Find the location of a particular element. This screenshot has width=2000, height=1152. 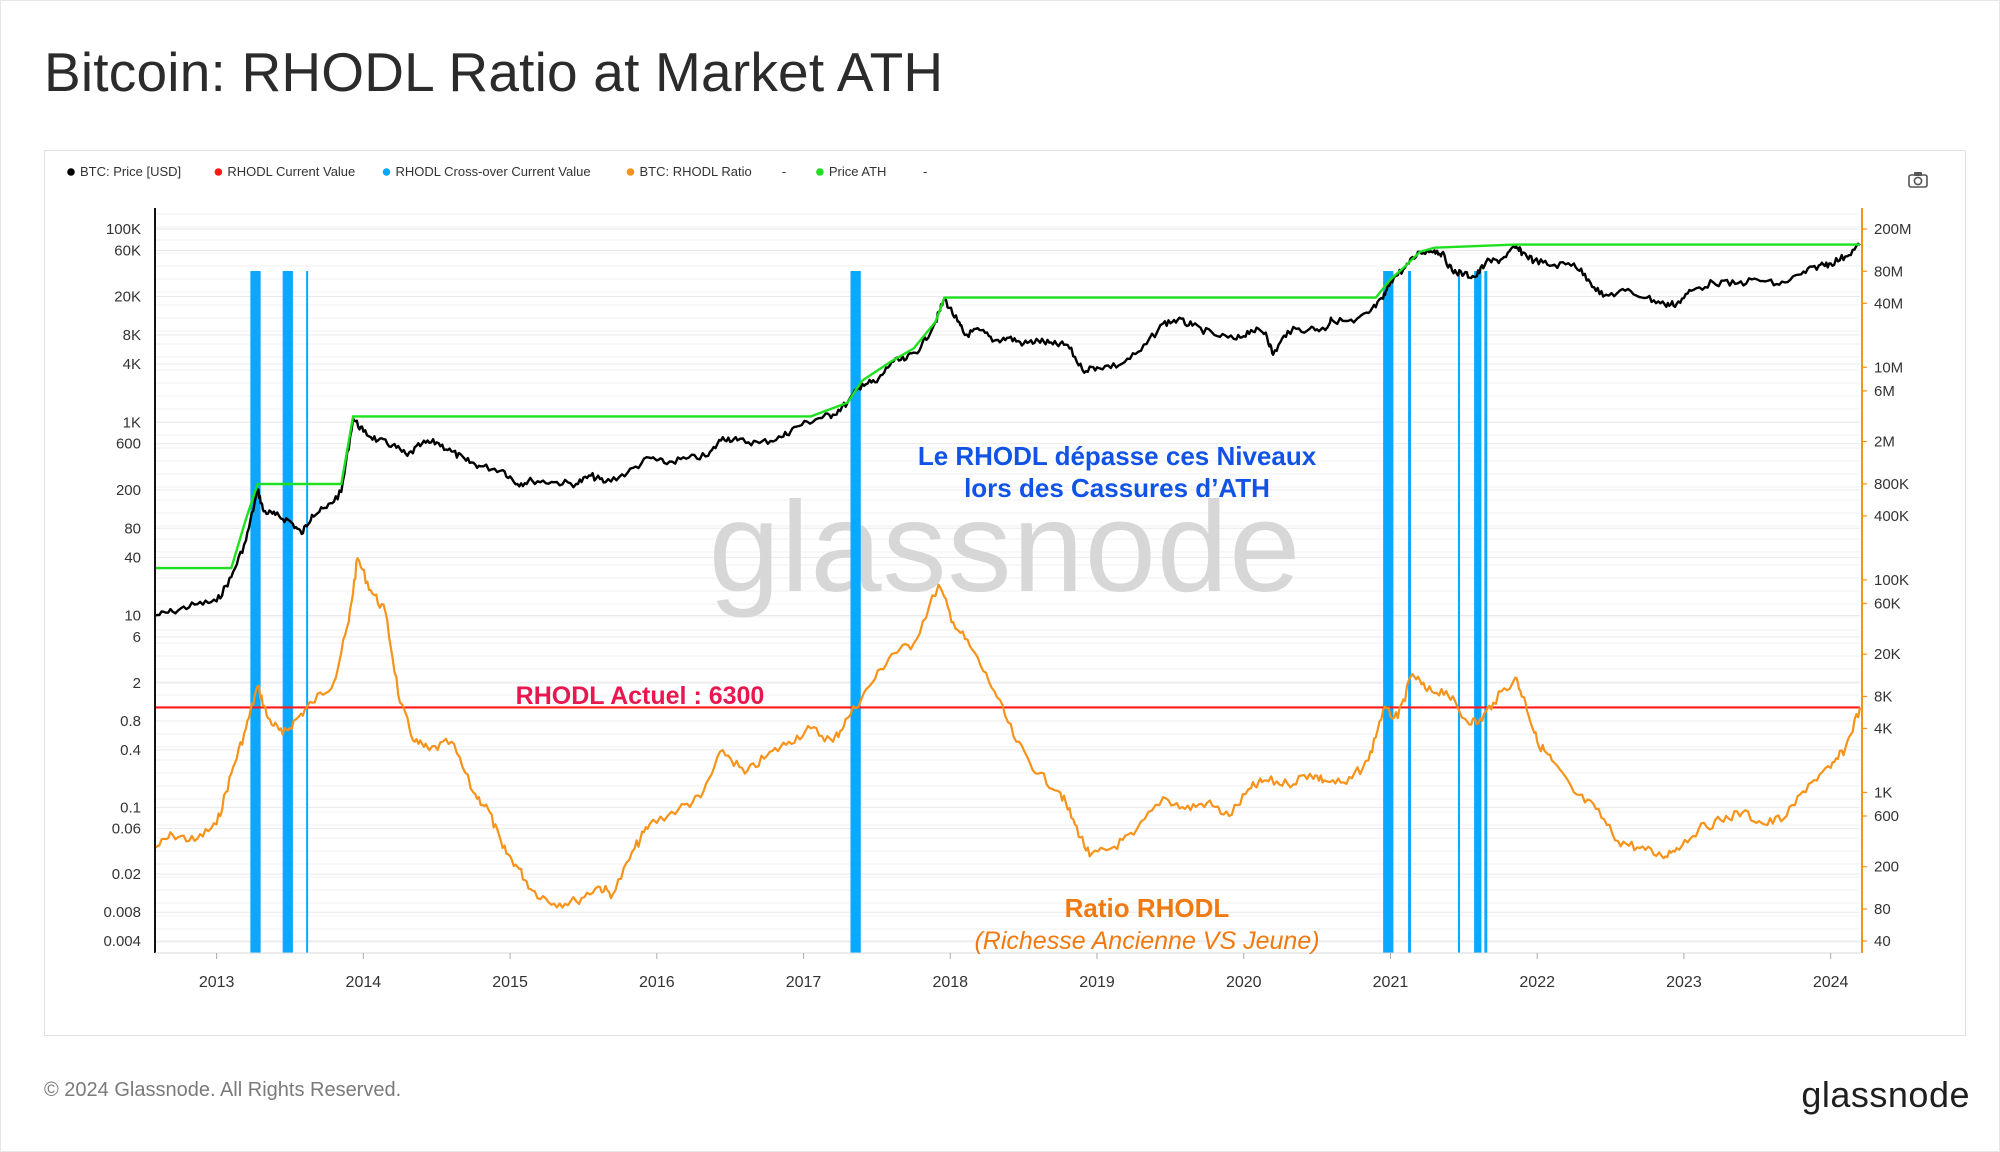

footer-logo: glassnode is located at coordinates (1885, 1094).